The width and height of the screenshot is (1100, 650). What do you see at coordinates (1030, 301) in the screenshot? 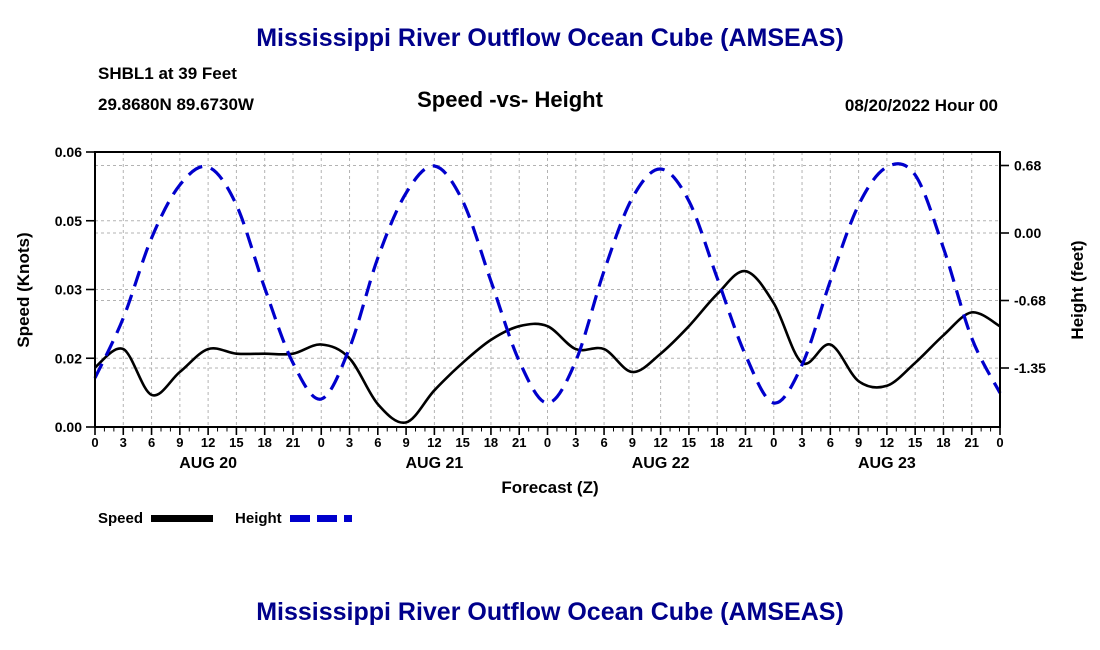
I see `svg-text: -0.68` at bounding box center [1030, 301].